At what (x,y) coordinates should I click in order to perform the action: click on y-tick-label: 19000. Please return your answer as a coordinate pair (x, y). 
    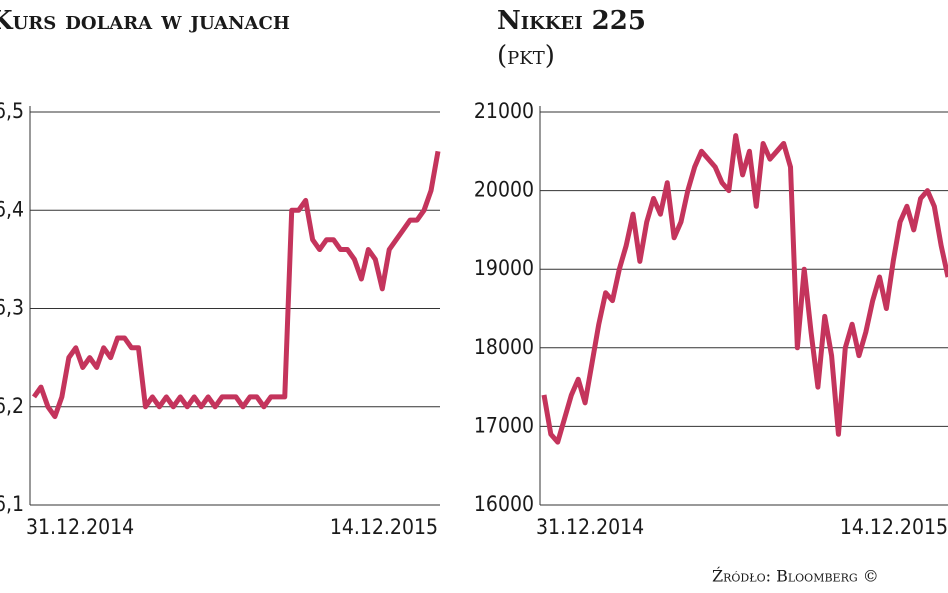
    Looking at the image, I should click on (504, 268).